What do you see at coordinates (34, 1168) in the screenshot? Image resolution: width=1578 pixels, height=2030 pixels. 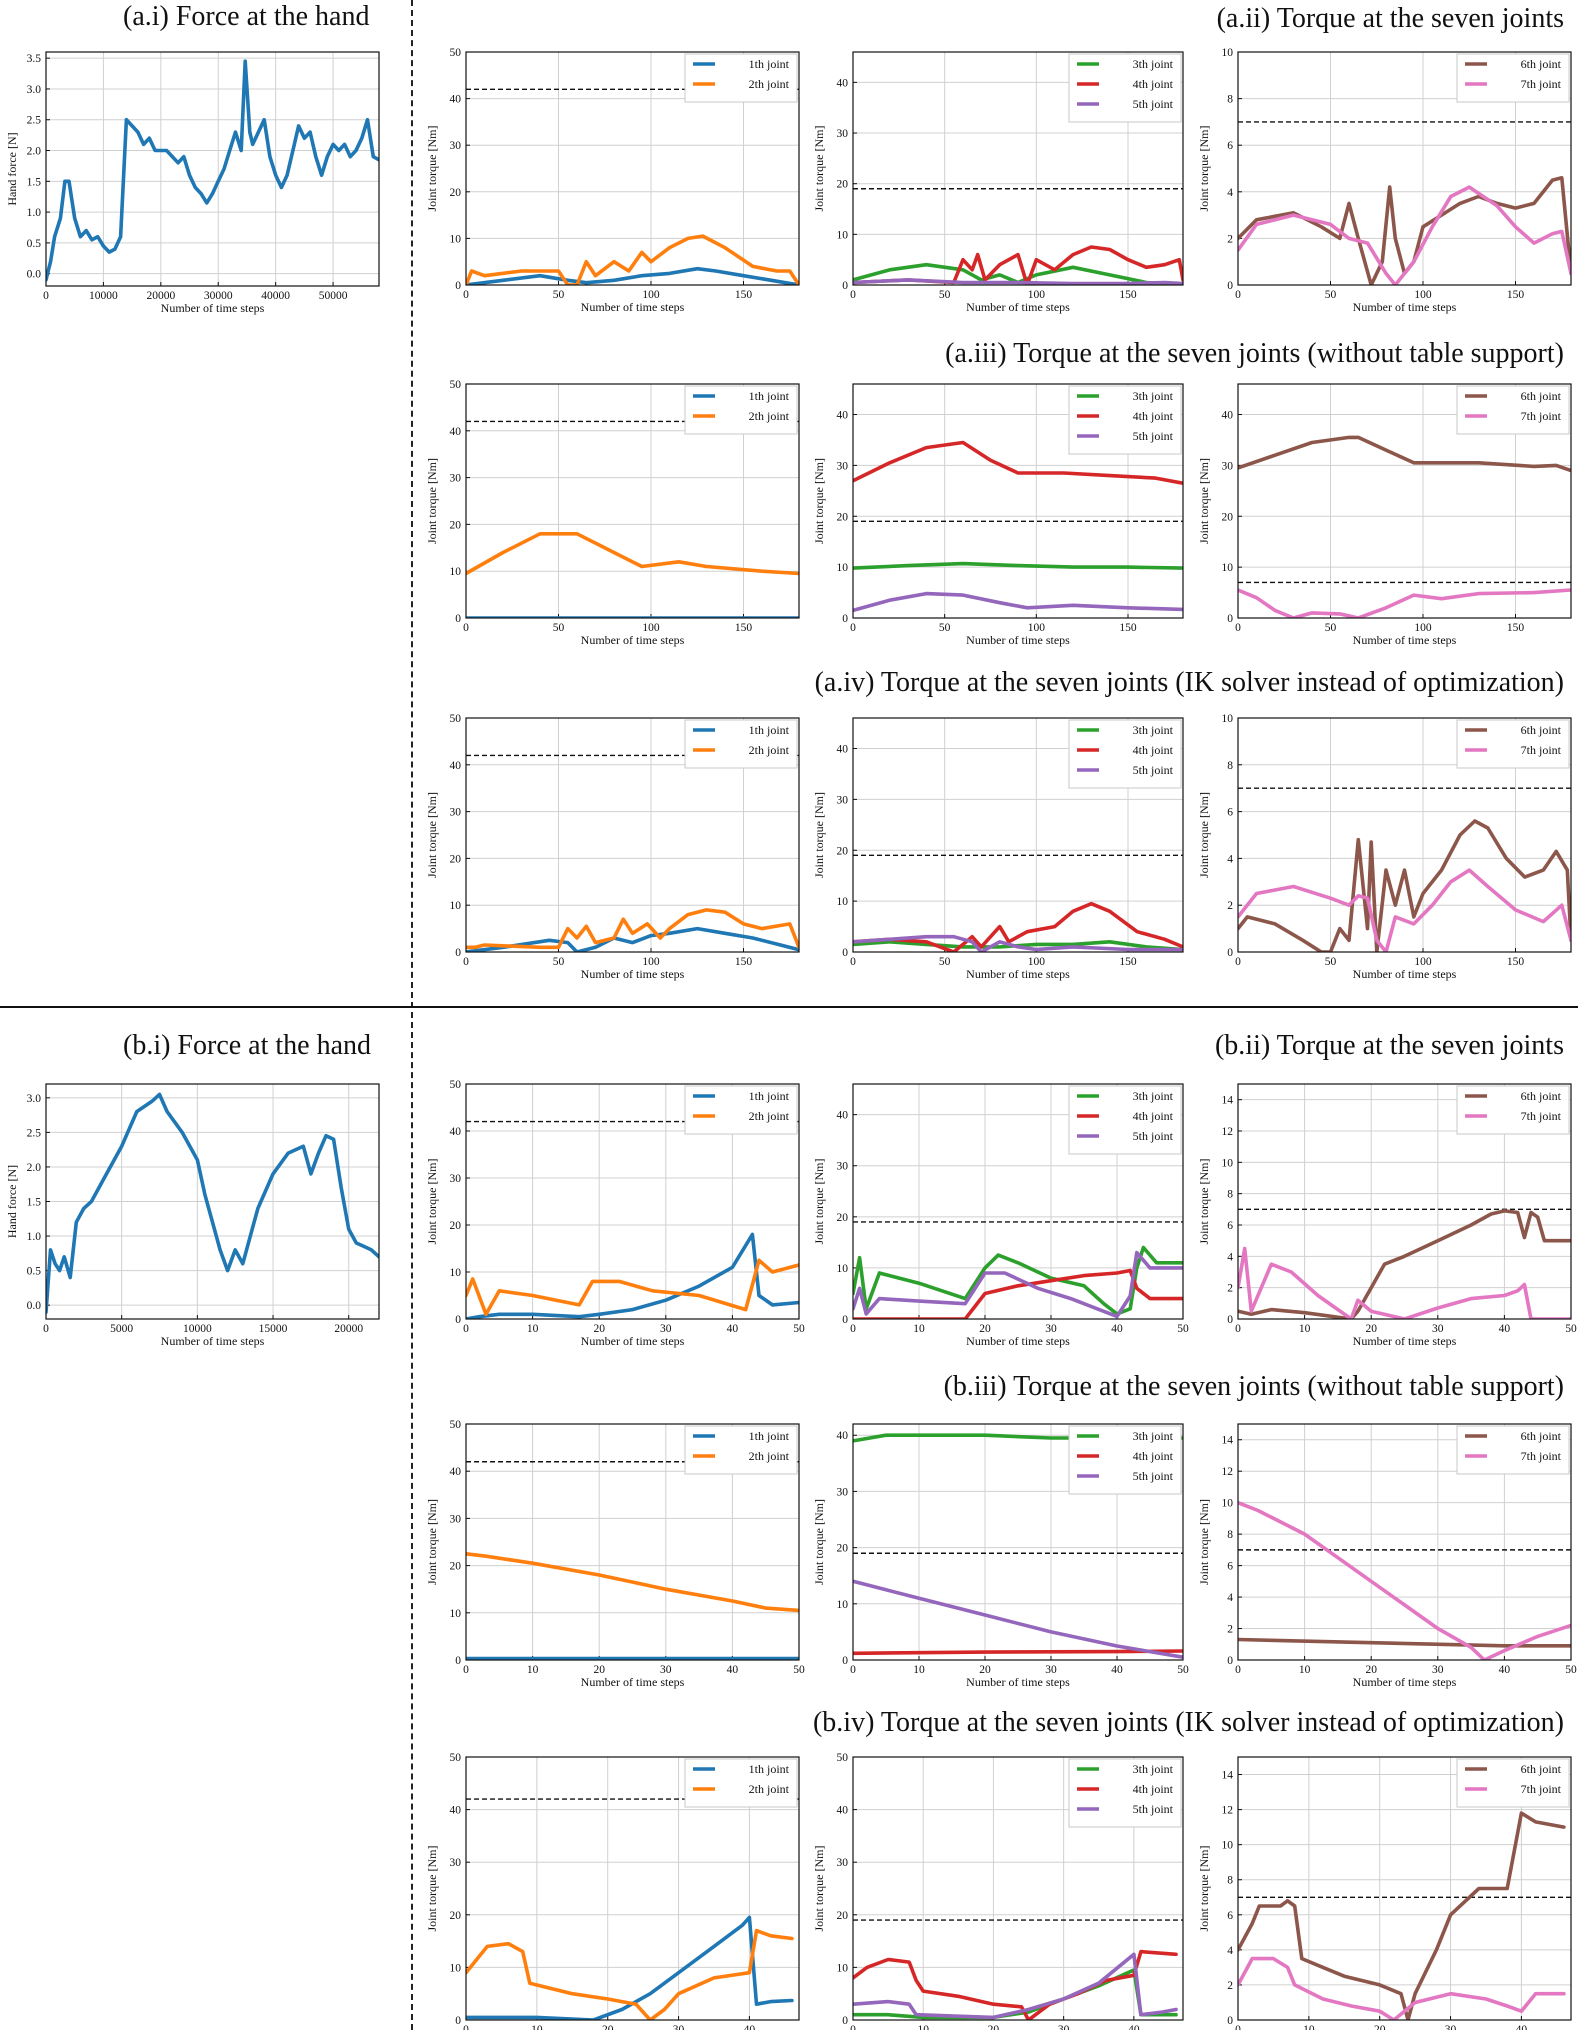 I see `y-tick-label: 2.0` at bounding box center [34, 1168].